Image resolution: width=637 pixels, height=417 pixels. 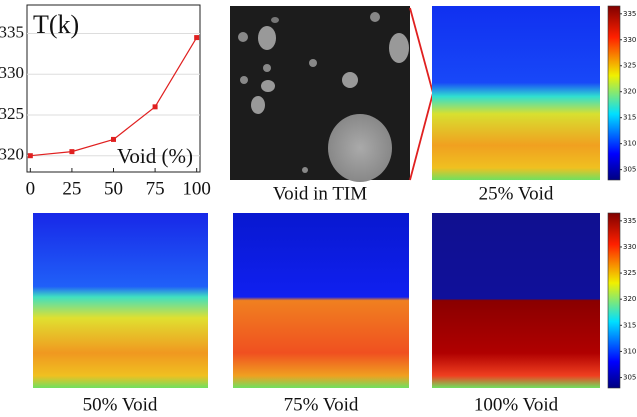 I want to click on image-caption: Void in TIM, so click(x=320, y=193).